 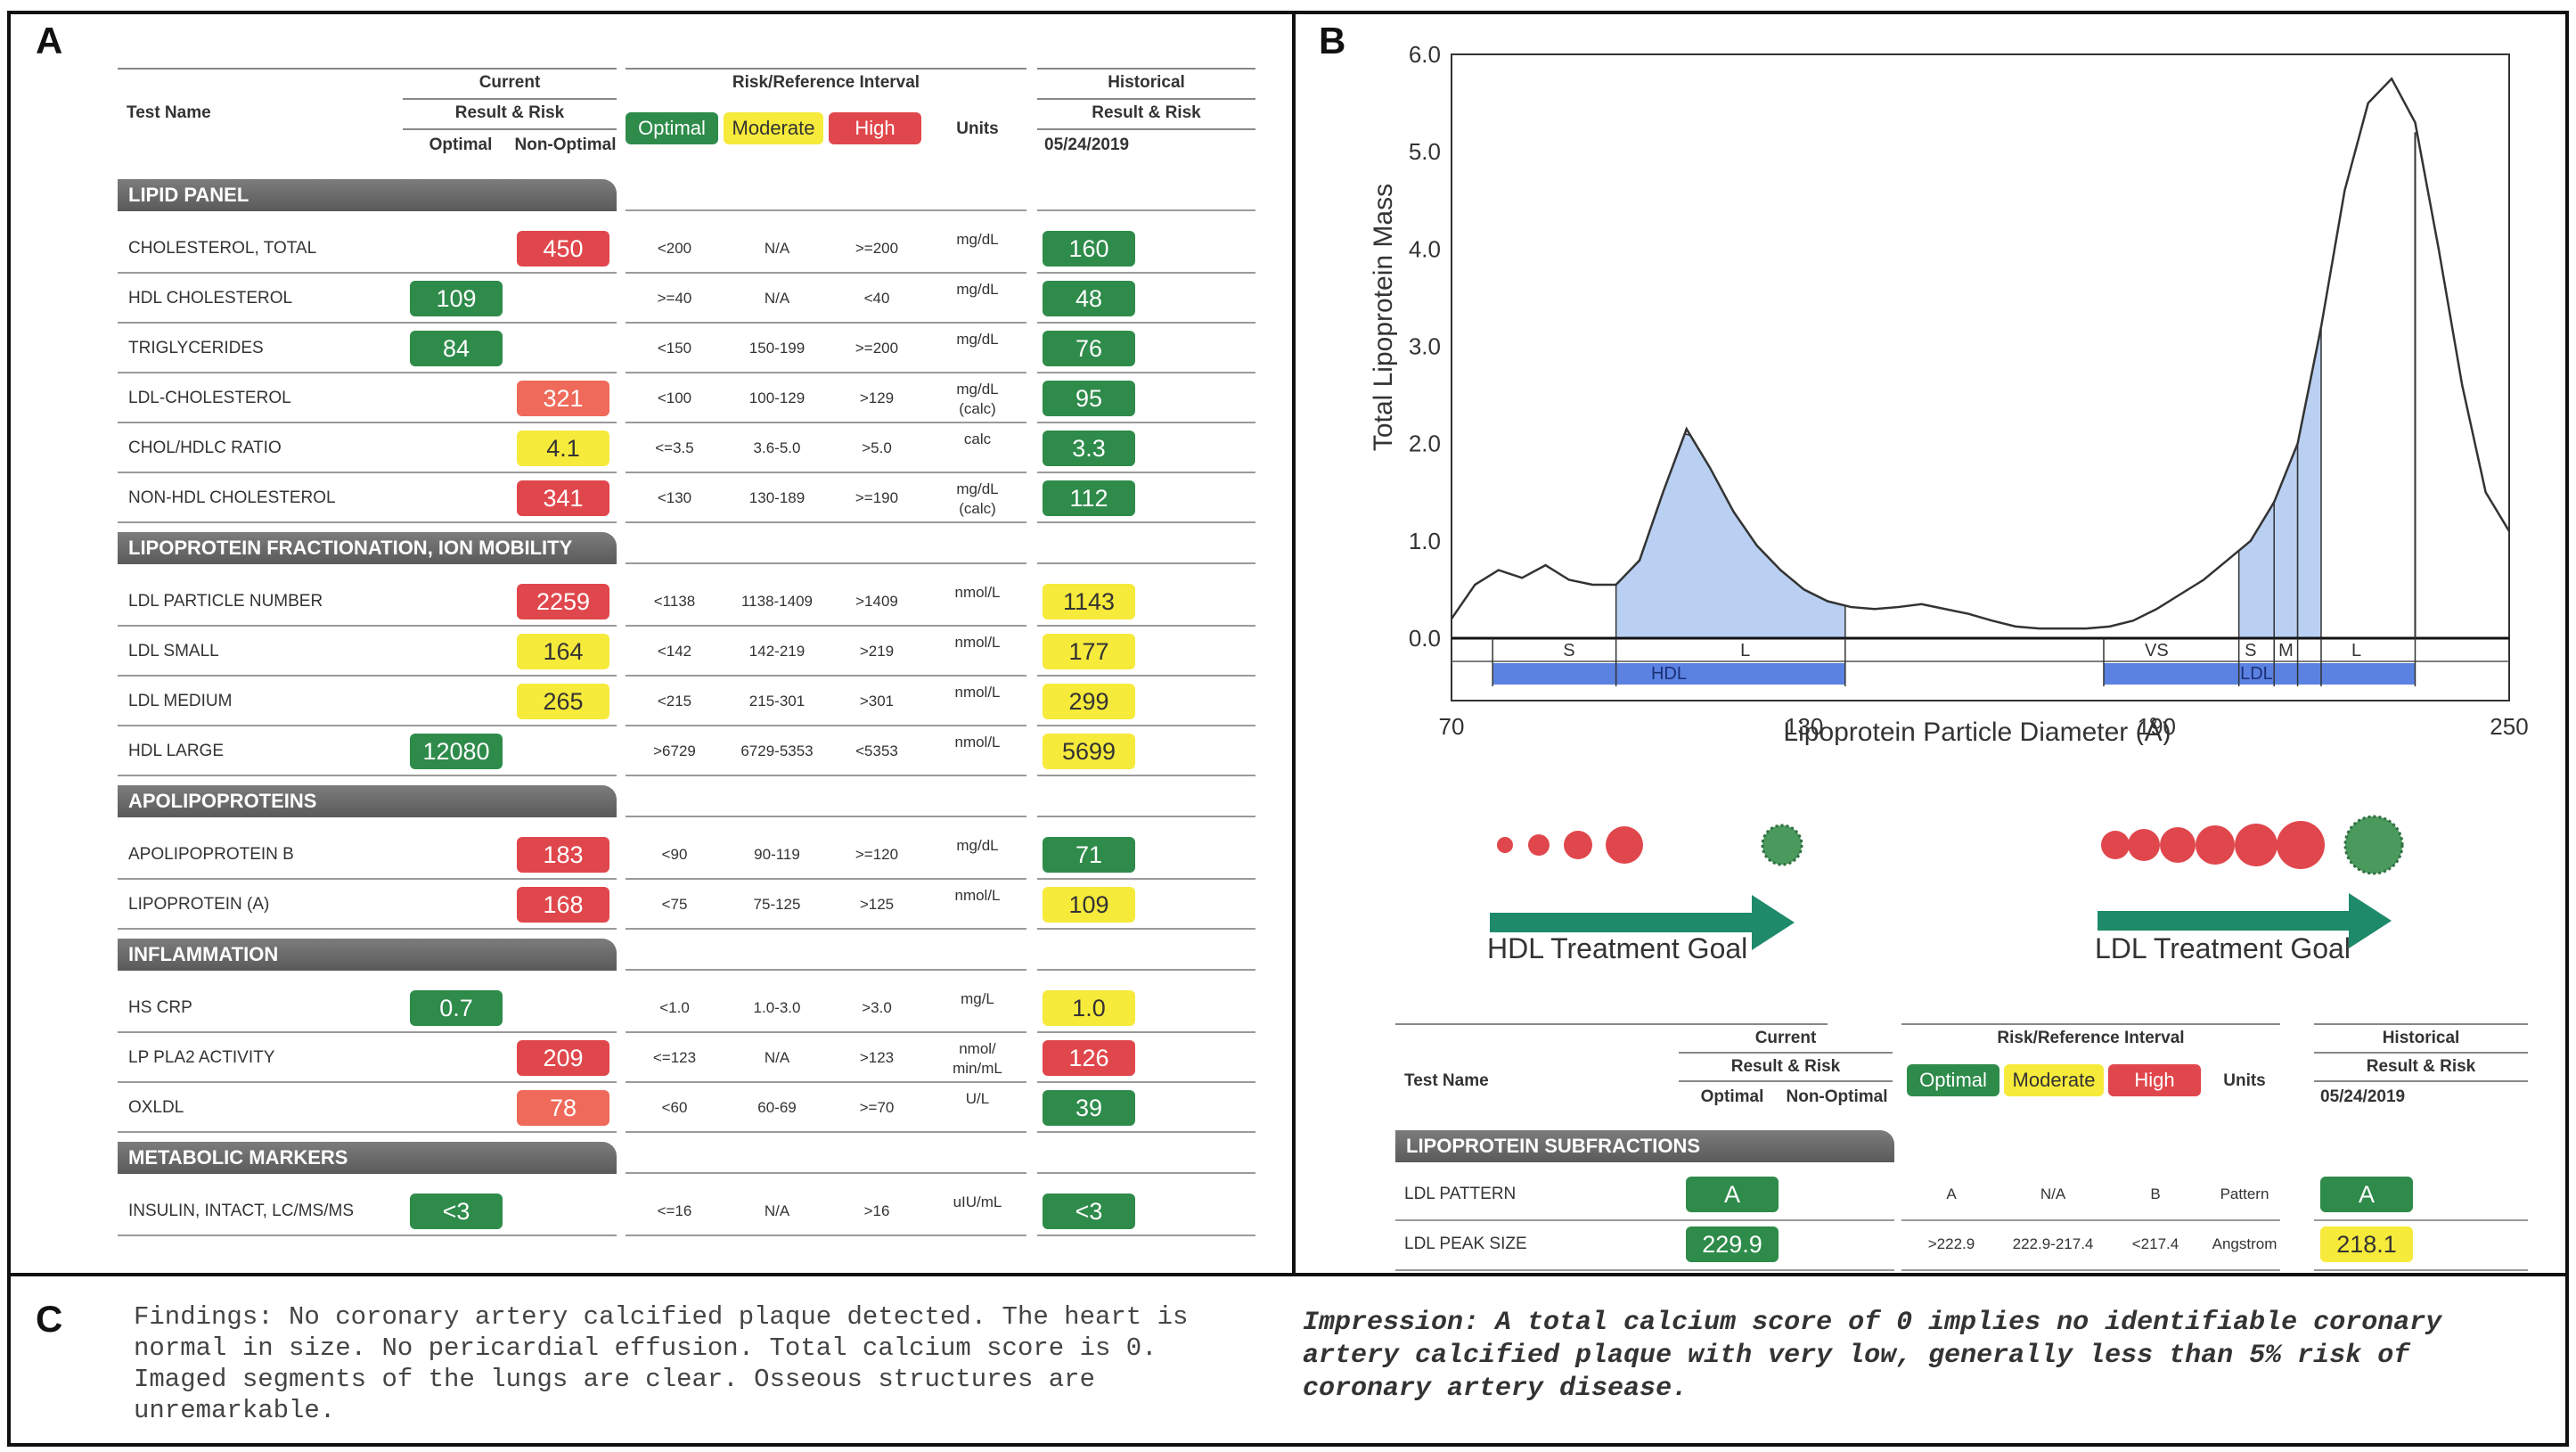 What do you see at coordinates (777, 448) in the screenshot?
I see `range-moderate: 3.6-5.0` at bounding box center [777, 448].